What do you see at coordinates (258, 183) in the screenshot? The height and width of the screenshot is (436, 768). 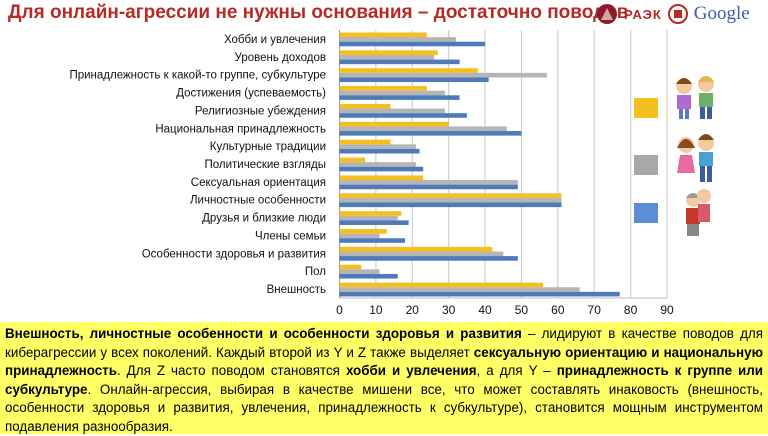 I see `category-label: Сексуальная ориентация` at bounding box center [258, 183].